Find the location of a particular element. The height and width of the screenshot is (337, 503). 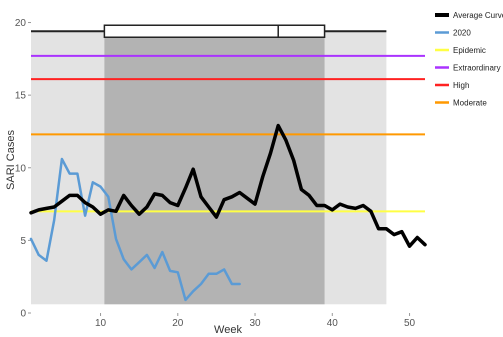

legend-label-epidemic: Epidemic is located at coordinates (469, 50).